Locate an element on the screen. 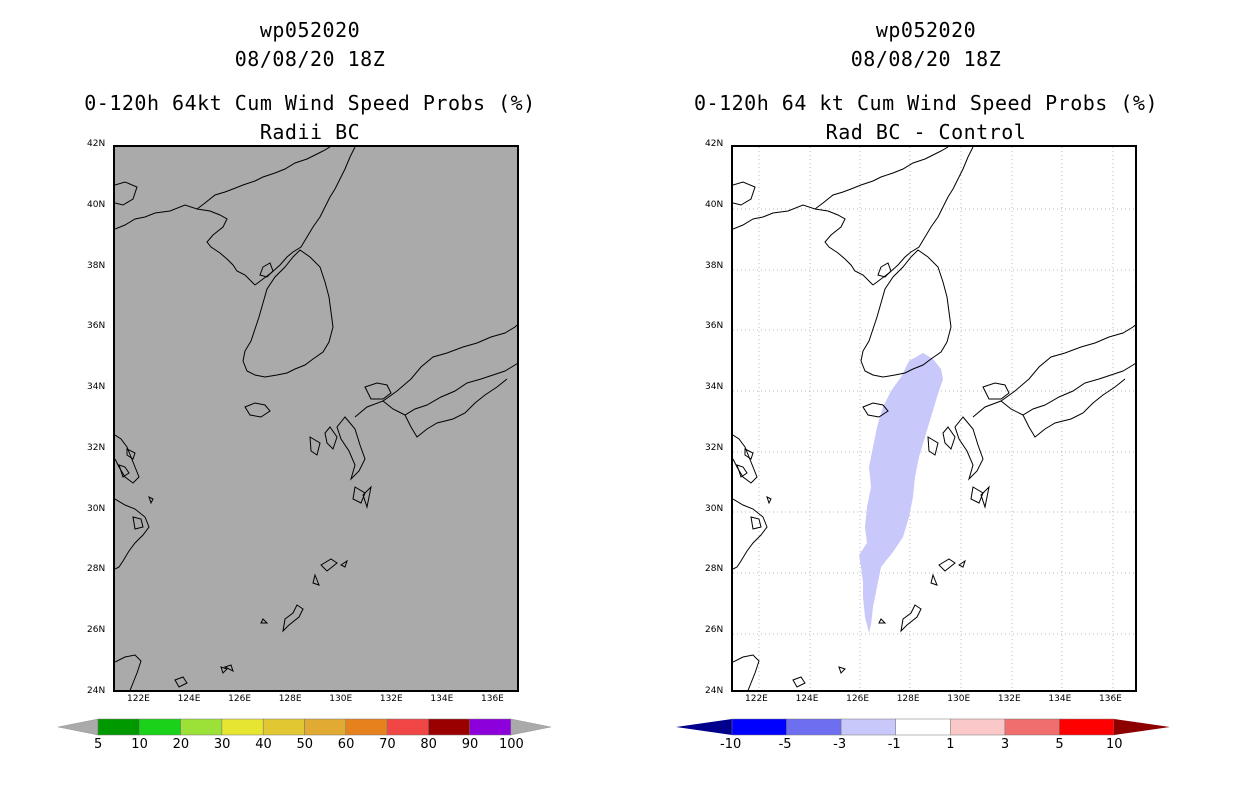 The width and height of the screenshot is (1236, 800). right-colorbar-label: 1 is located at coordinates (950, 744).